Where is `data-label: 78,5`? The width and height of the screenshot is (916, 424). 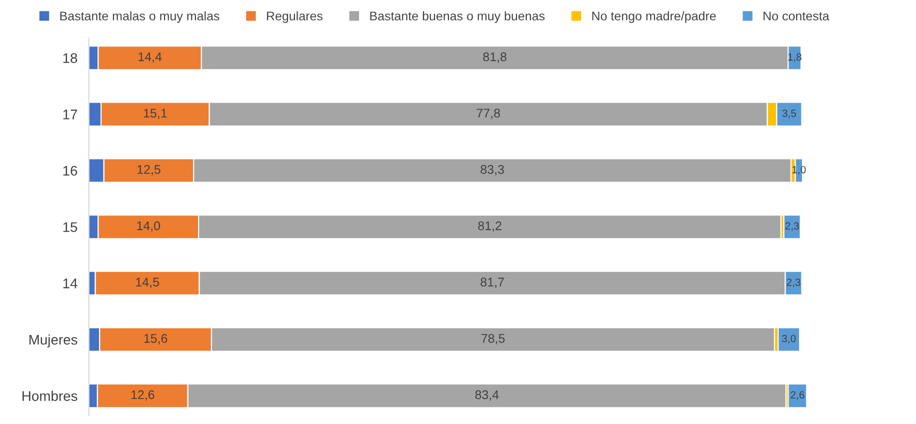
data-label: 78,5 is located at coordinates (493, 339).